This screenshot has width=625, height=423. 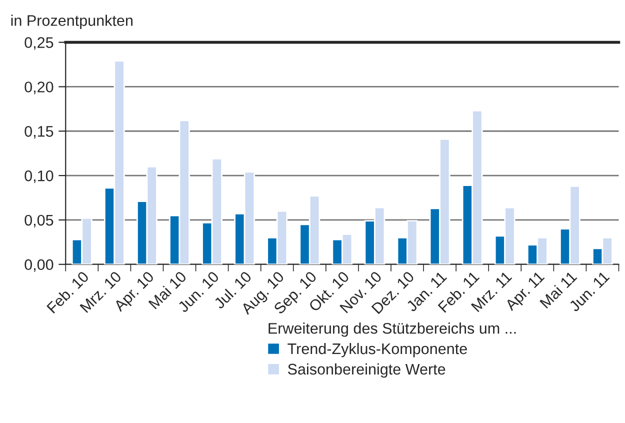 What do you see at coordinates (377, 350) in the screenshot?
I see `legend-label: Trend-Zyklus-Komponente` at bounding box center [377, 350].